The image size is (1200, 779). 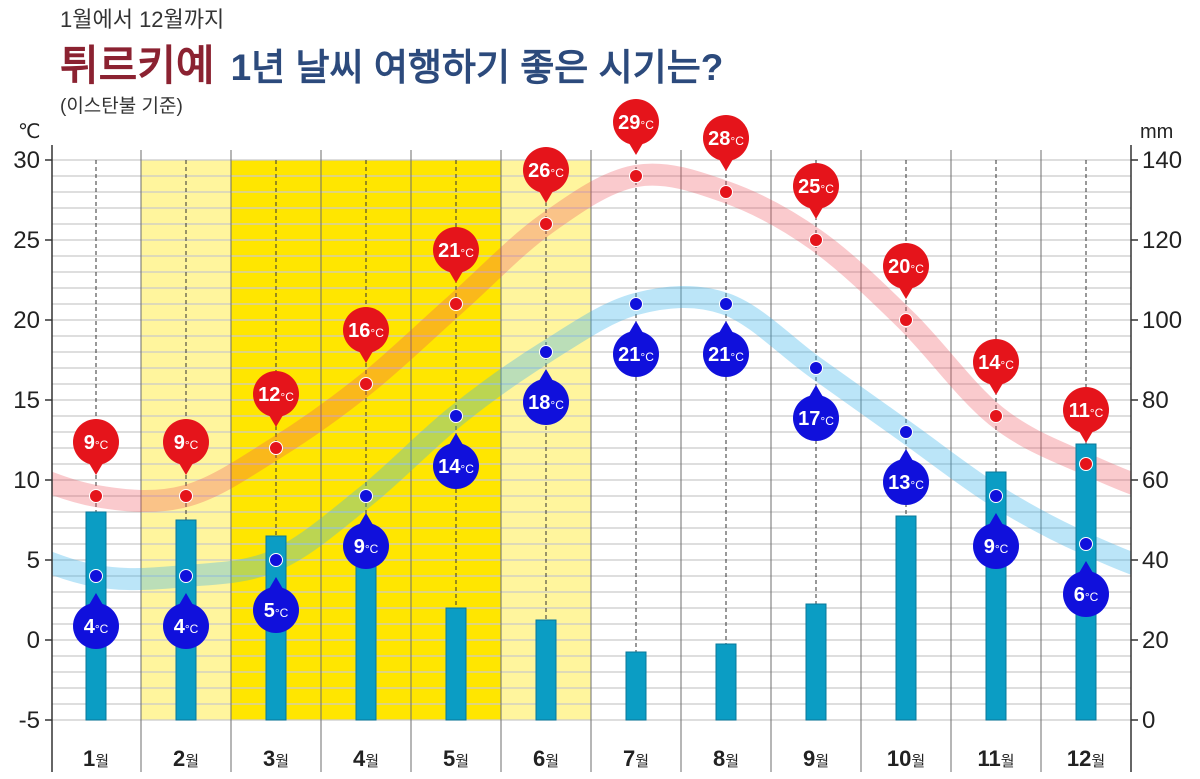 I want to click on high-temp-label: 12°C, so click(x=276, y=399).